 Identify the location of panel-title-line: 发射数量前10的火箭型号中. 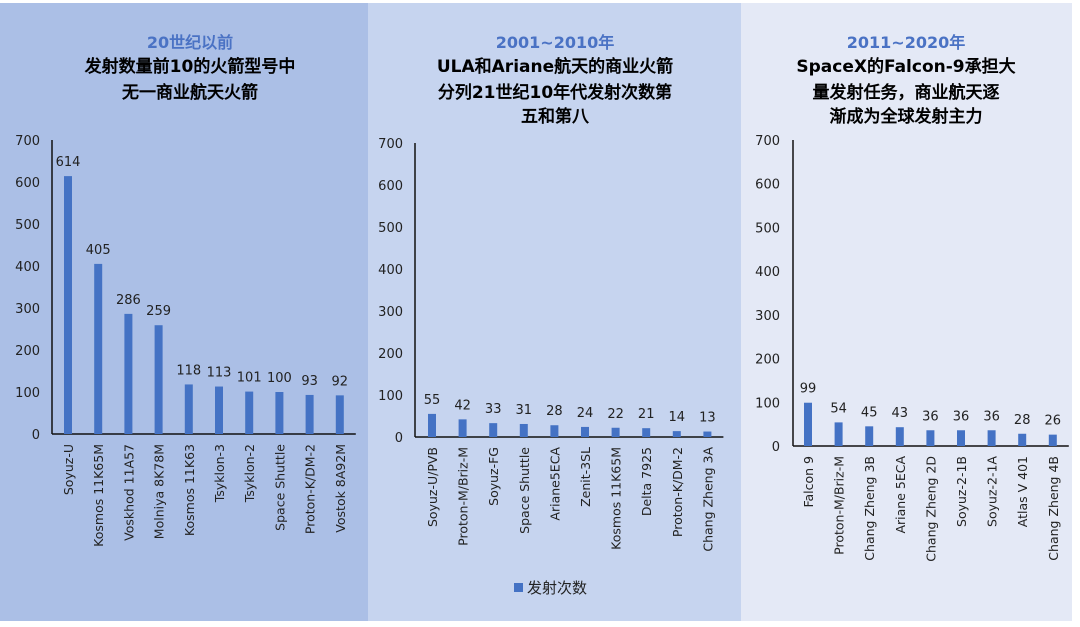
(190, 66).